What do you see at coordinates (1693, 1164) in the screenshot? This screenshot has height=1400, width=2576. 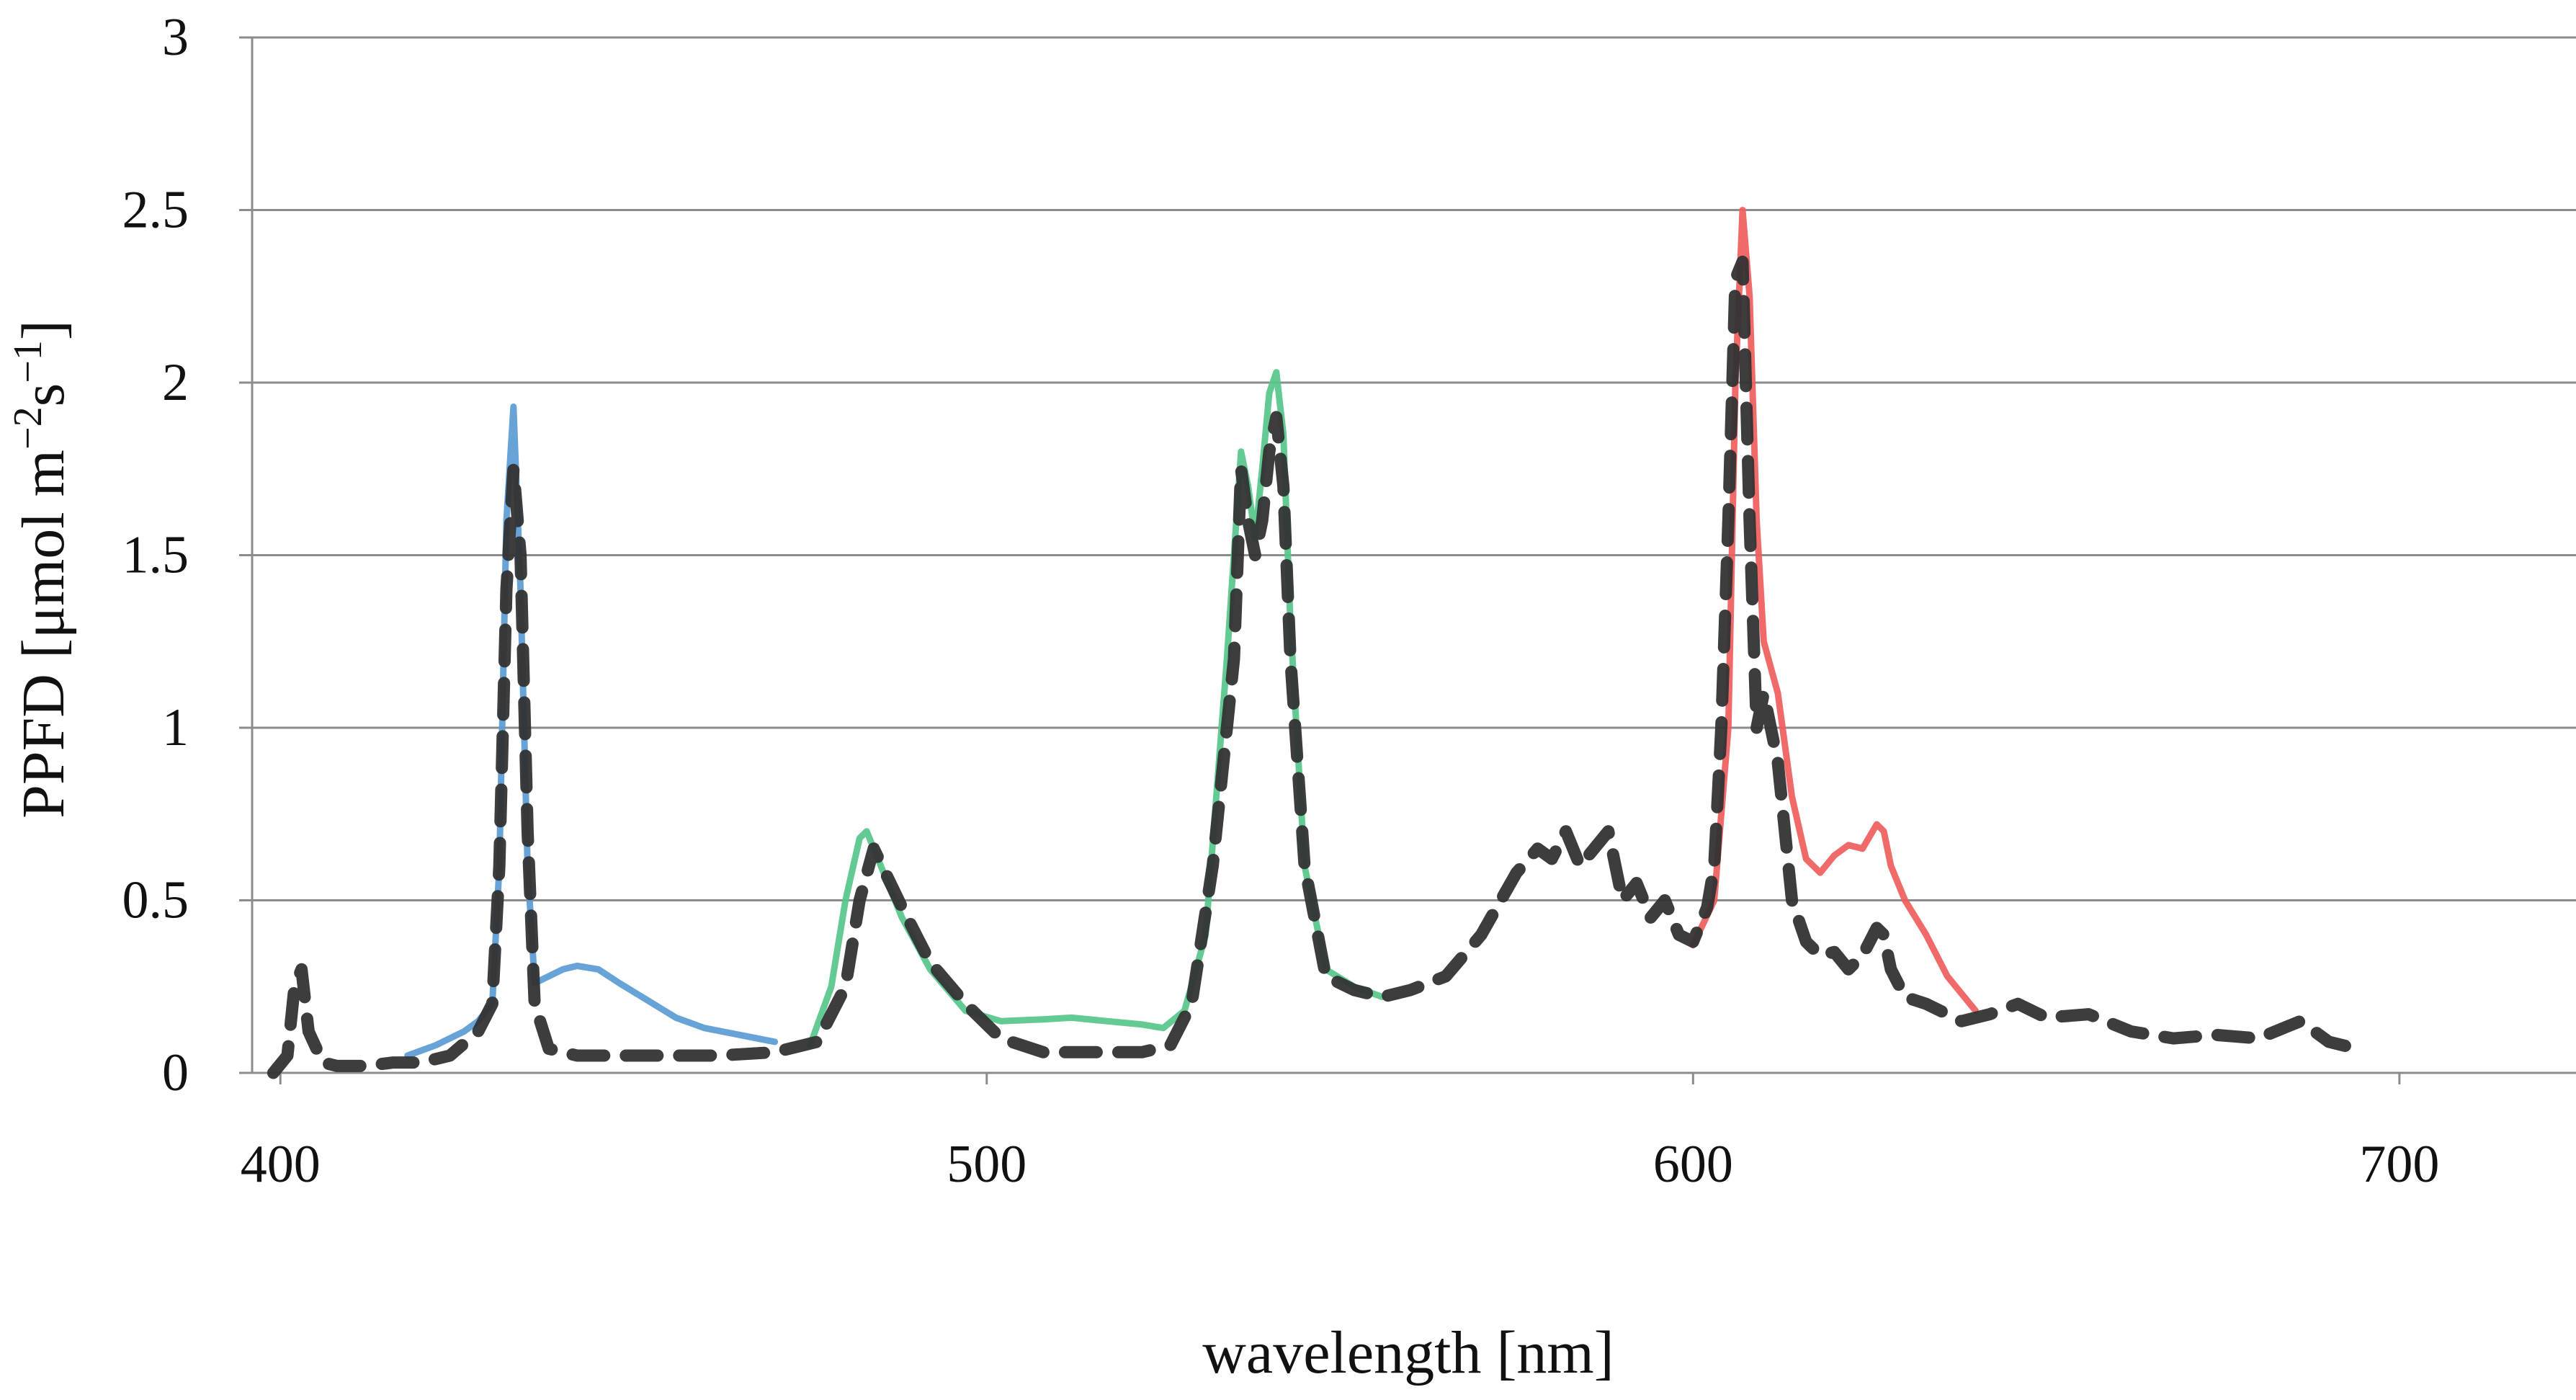 I see `x-tick-label-2: 600` at bounding box center [1693, 1164].